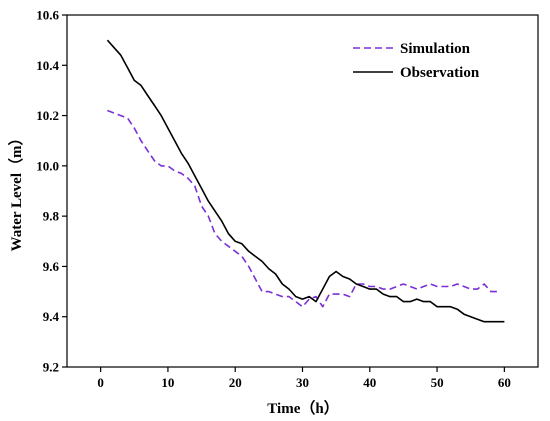 This screenshot has width=550, height=421. I want to click on y-tick-label: 10.6, so click(47, 15).